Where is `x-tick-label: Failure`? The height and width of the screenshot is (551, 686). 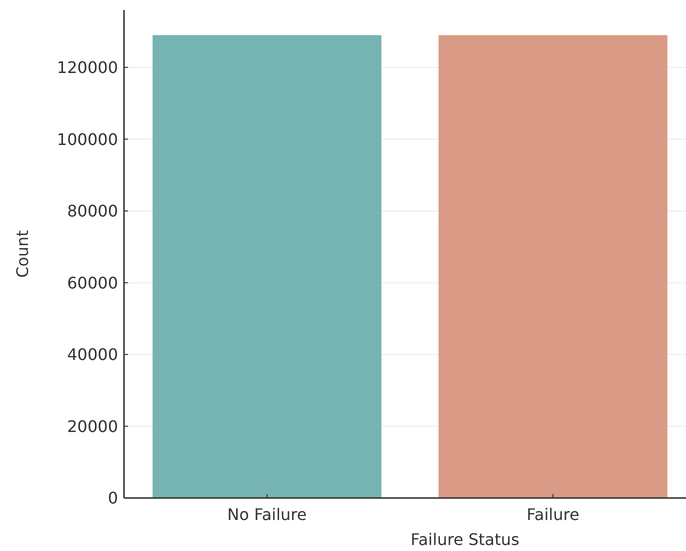 x-tick-label: Failure is located at coordinates (553, 514).